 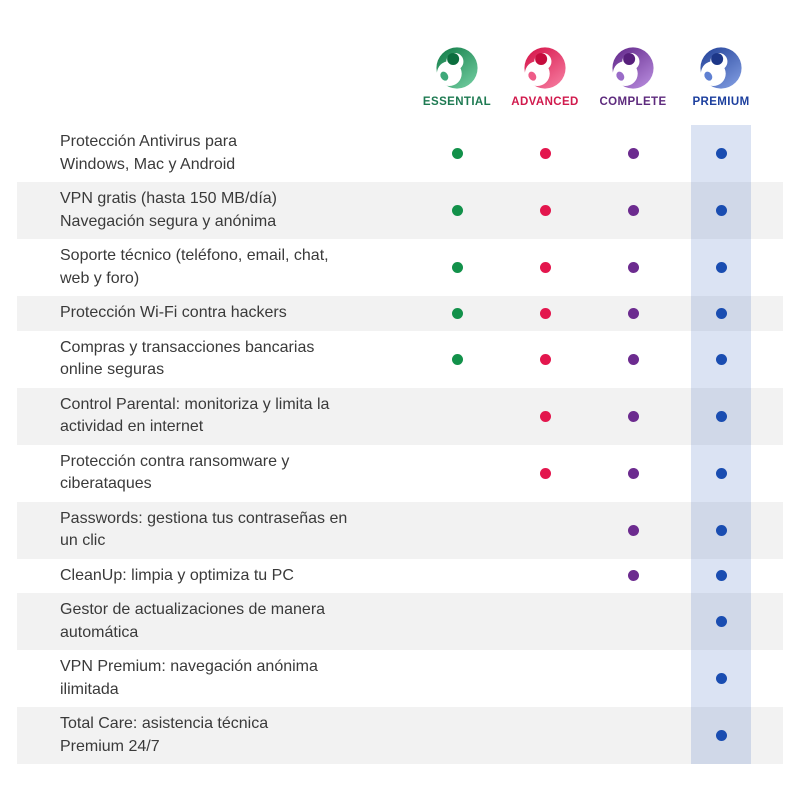 I want to click on feature-label: CleanUp: limpia y optimiza tu PC, so click(x=215, y=576).